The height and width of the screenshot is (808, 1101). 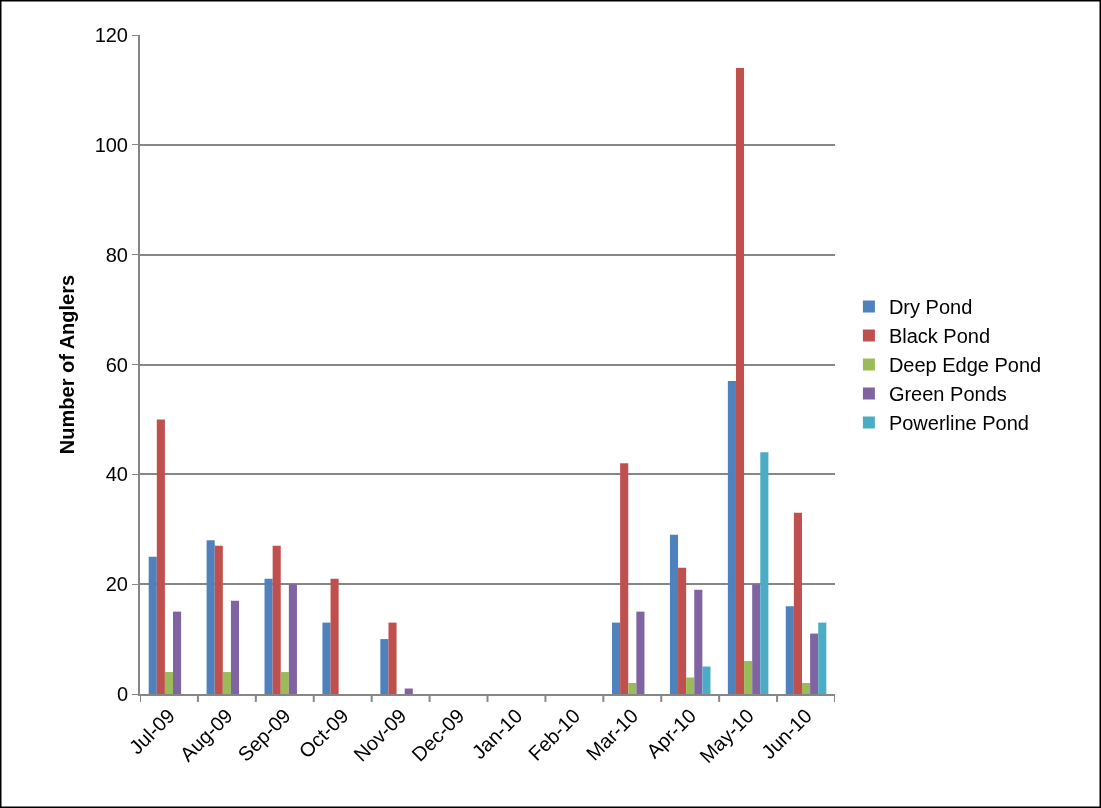 I want to click on y-tick-label: 60, so click(x=116, y=364).